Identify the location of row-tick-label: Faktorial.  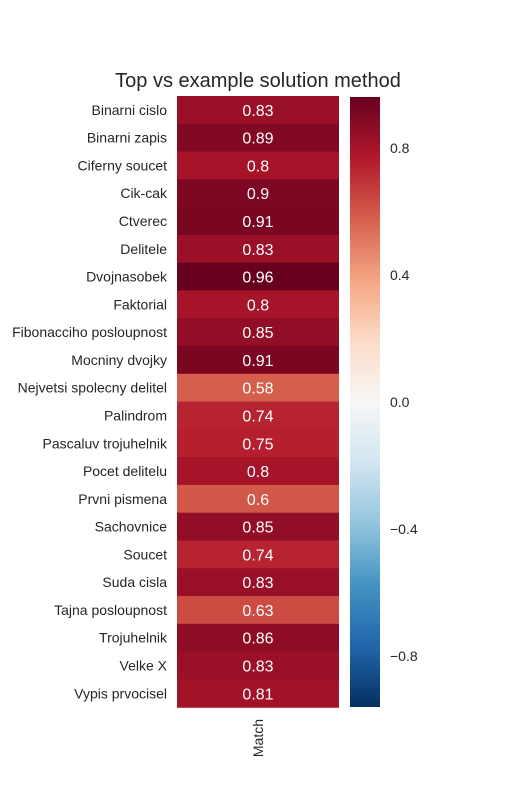
(140, 304).